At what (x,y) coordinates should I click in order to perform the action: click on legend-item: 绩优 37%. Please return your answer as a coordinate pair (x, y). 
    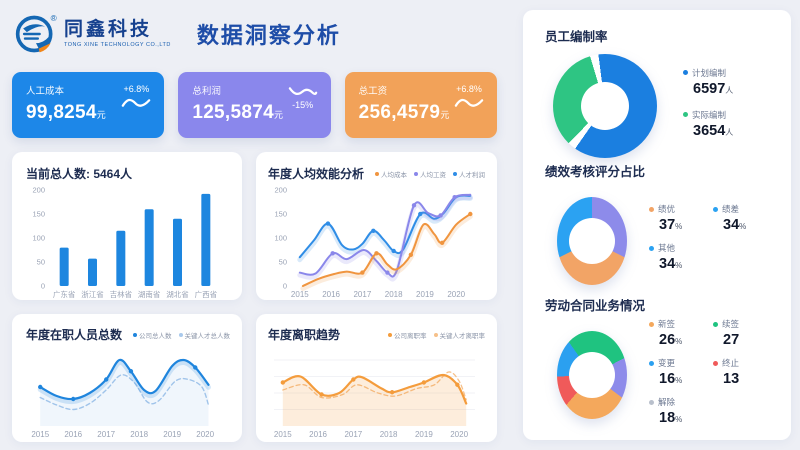
    Looking at the image, I should click on (679, 218).